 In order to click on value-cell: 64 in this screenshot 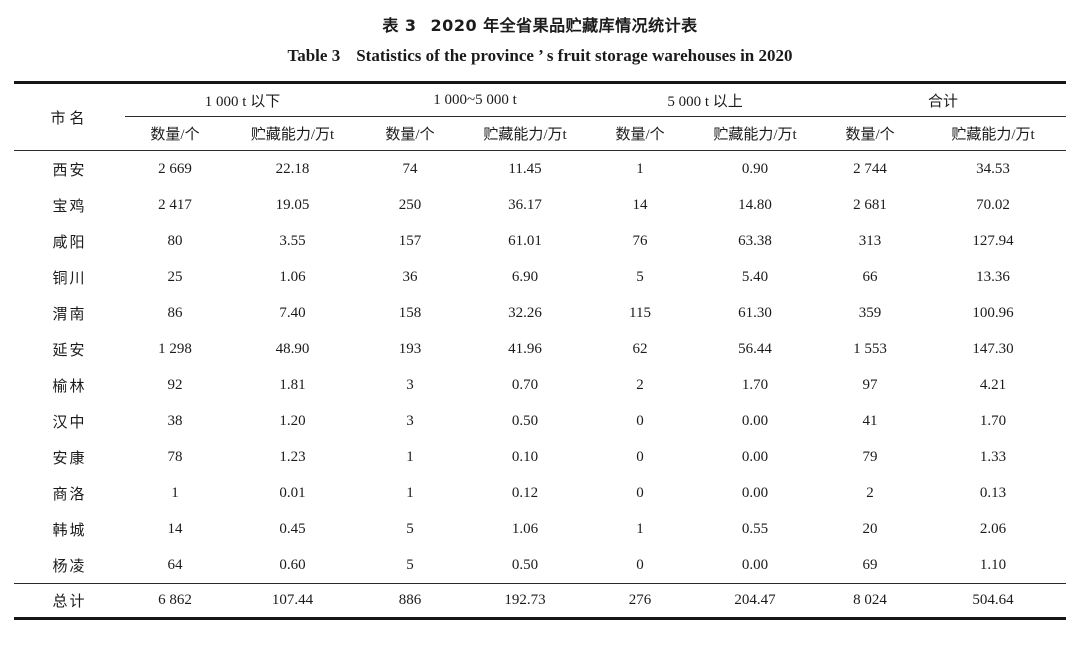, I will do `click(175, 565)`.